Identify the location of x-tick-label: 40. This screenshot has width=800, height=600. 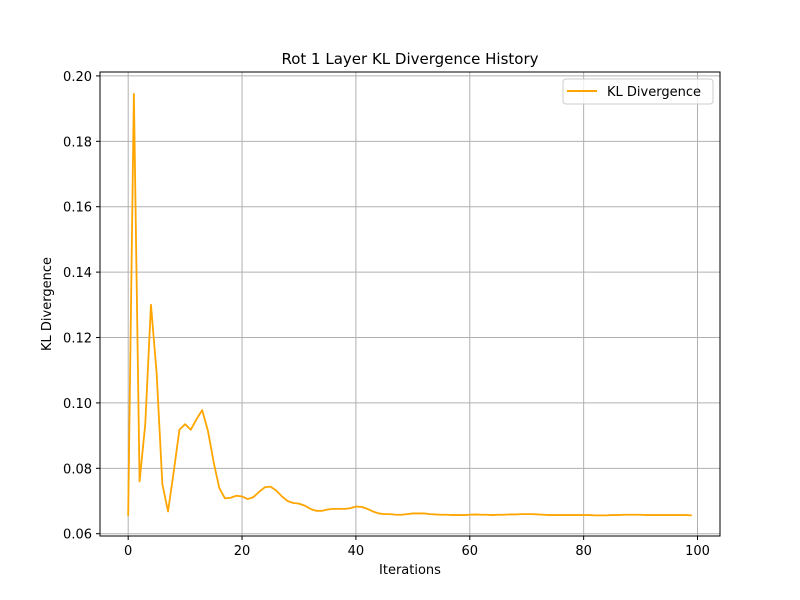
(356, 551).